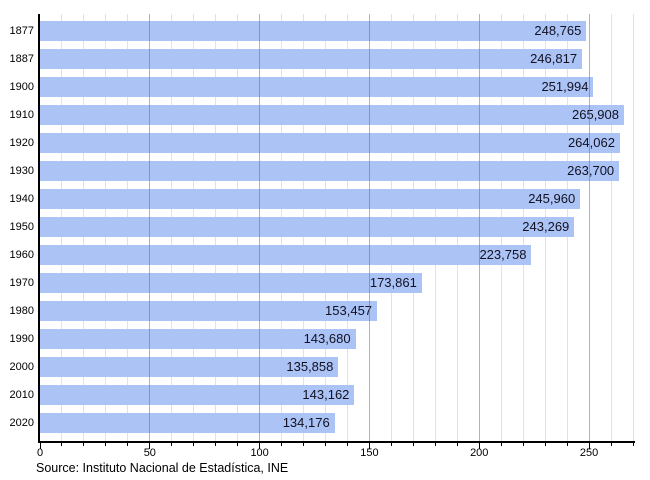  What do you see at coordinates (330, 143) in the screenshot?
I see `bar: 264,062` at bounding box center [330, 143].